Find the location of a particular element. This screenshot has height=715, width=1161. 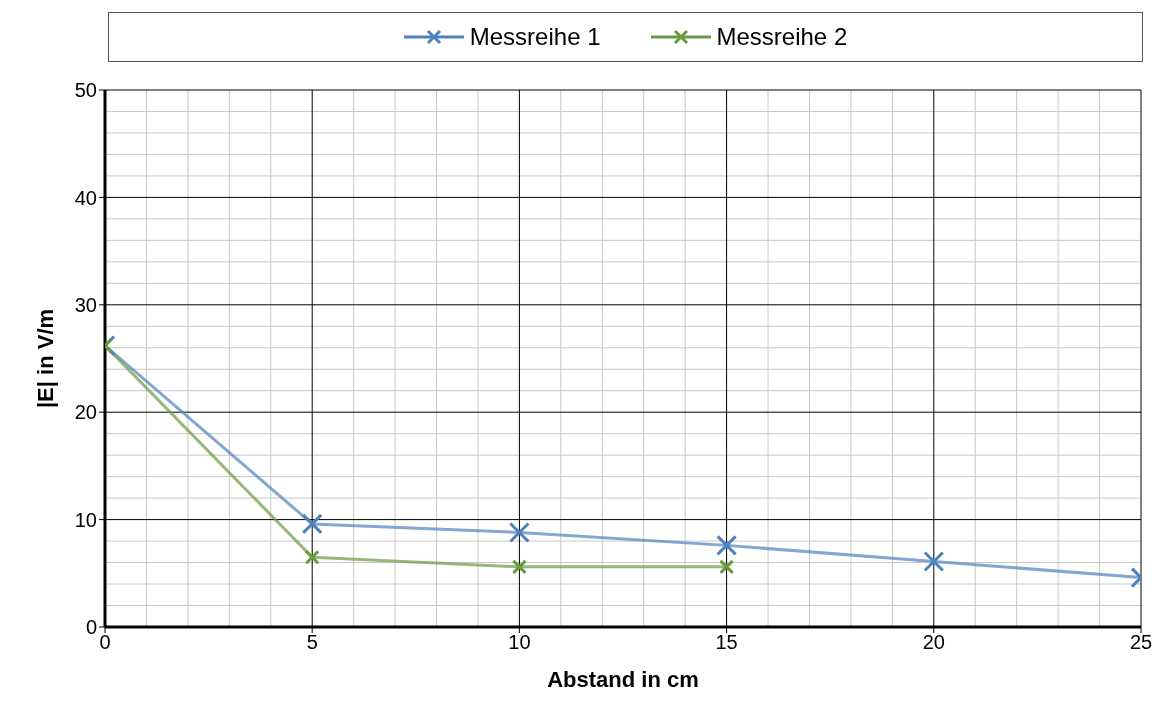

x-axis-title: Abstand in cm is located at coordinates (623, 679).